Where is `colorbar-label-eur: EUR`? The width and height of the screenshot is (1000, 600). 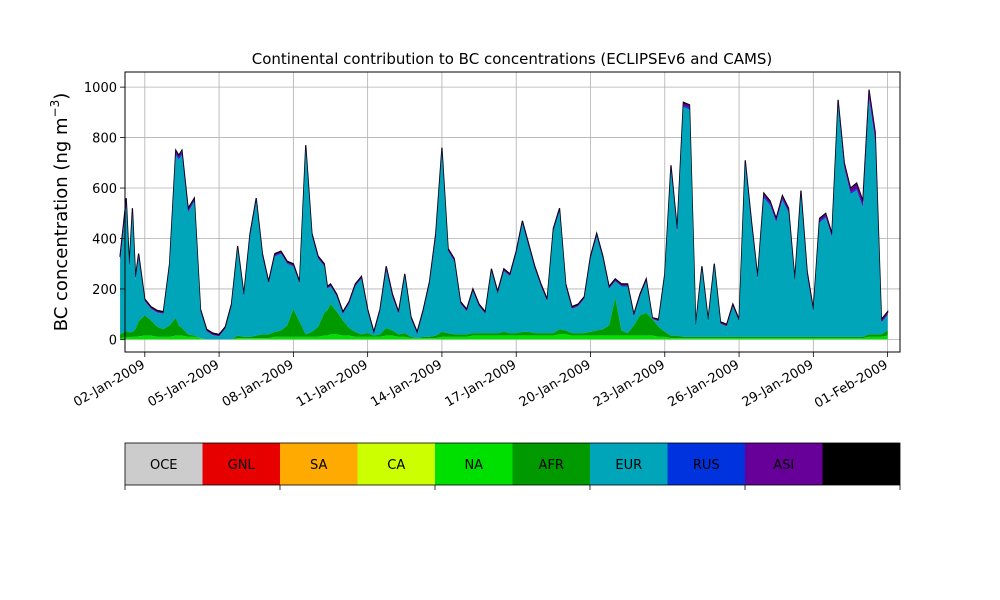 colorbar-label-eur: EUR is located at coordinates (628, 465).